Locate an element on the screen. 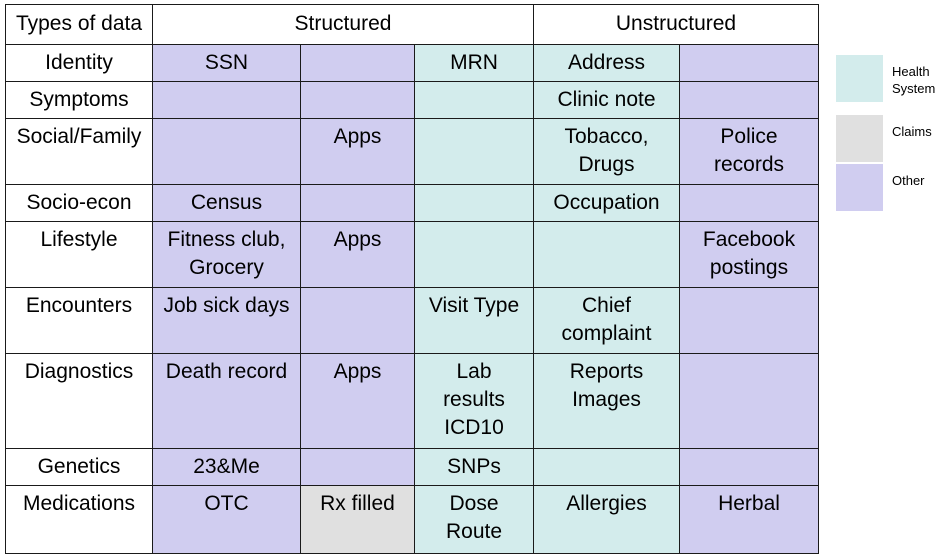  table-cell: Reports Images is located at coordinates (606, 401).